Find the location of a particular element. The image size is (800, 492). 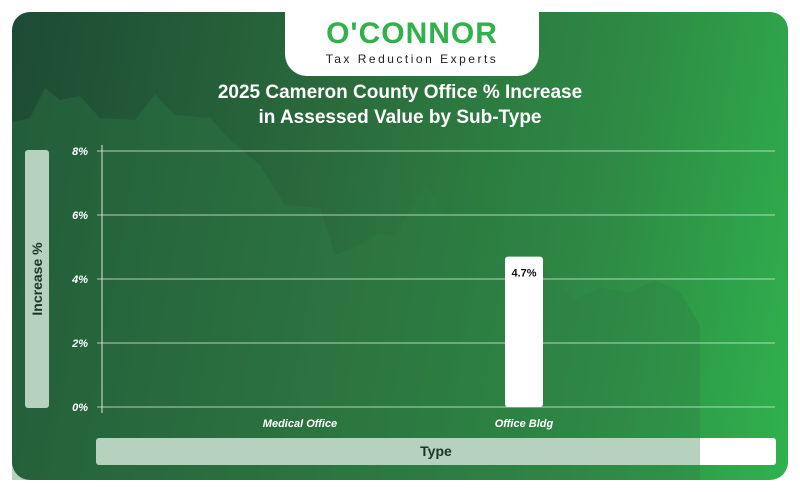

y-axis-label-box is located at coordinates (37, 279).